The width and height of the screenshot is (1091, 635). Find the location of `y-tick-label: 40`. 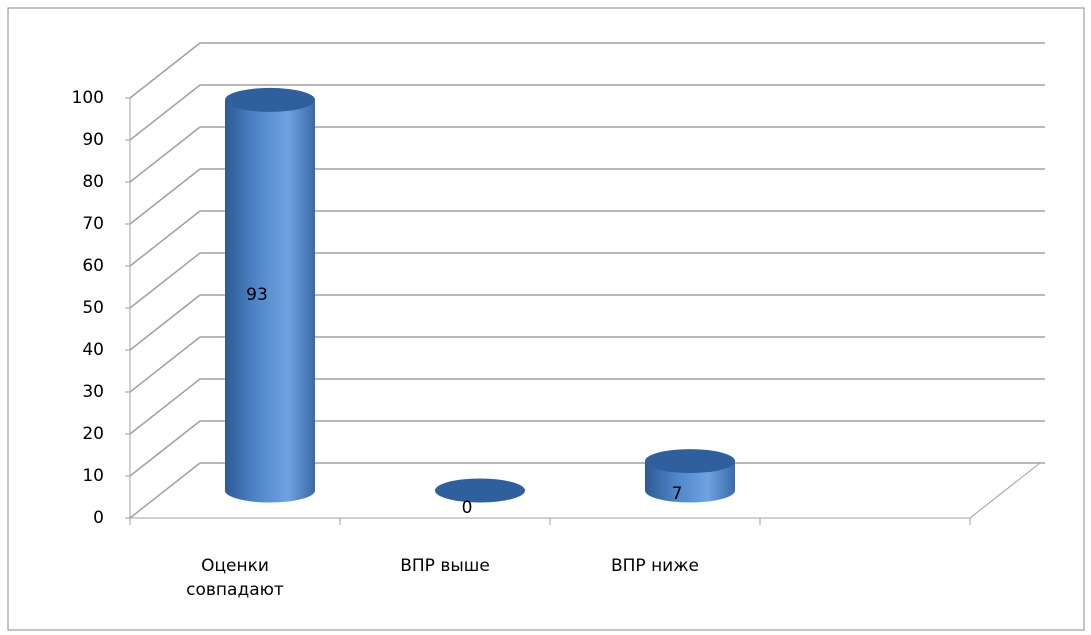

y-tick-label: 40 is located at coordinates (93, 350).